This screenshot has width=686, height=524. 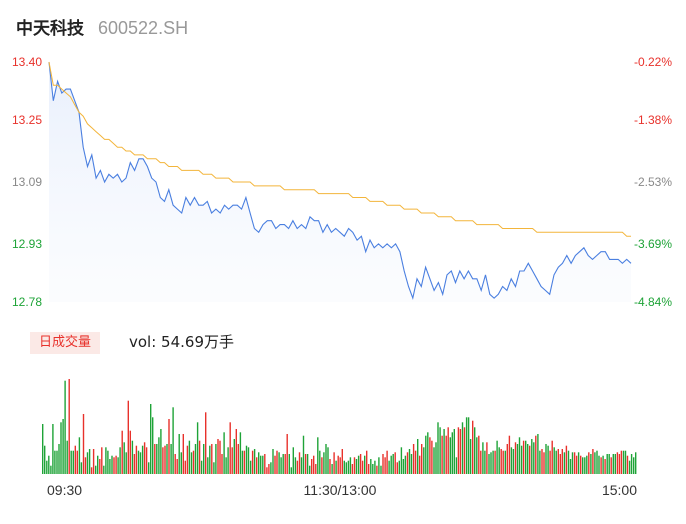 I want to click on percent-axis-tick: -2.53%, so click(x=653, y=182).